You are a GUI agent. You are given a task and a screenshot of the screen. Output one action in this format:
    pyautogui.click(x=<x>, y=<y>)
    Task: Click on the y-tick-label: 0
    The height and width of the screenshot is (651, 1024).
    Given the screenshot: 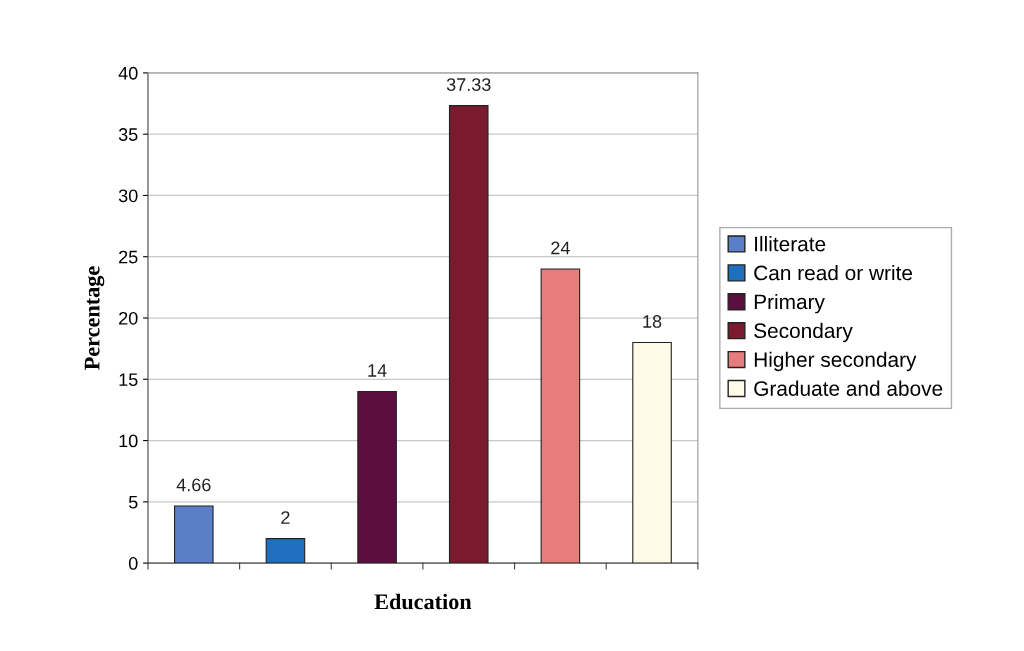 What is the action you would take?
    pyautogui.click(x=133, y=563)
    